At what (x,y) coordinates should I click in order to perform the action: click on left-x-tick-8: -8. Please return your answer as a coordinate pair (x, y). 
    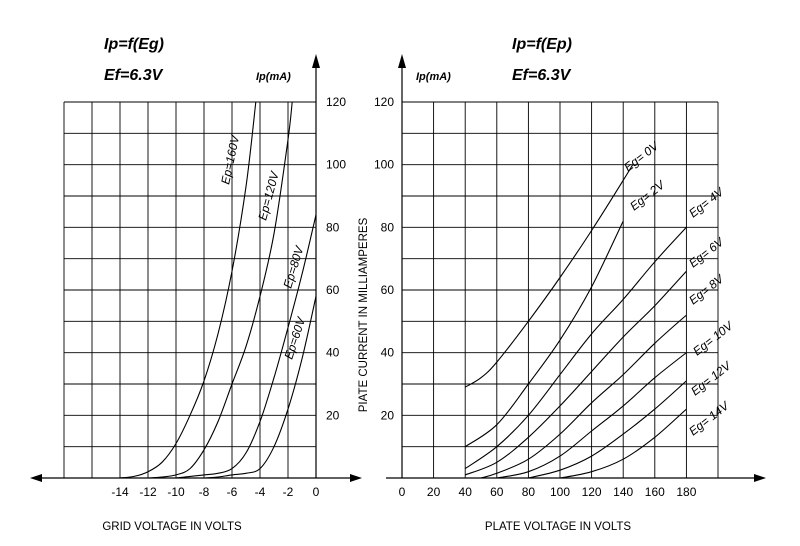
    Looking at the image, I should click on (204, 492).